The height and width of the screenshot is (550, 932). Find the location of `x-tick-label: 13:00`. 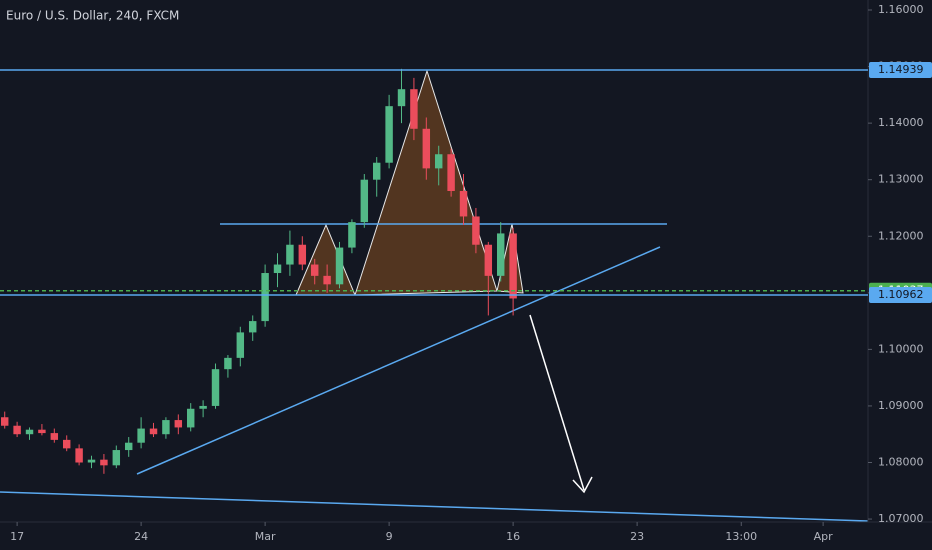

x-tick-label: 13:00 is located at coordinates (741, 536).